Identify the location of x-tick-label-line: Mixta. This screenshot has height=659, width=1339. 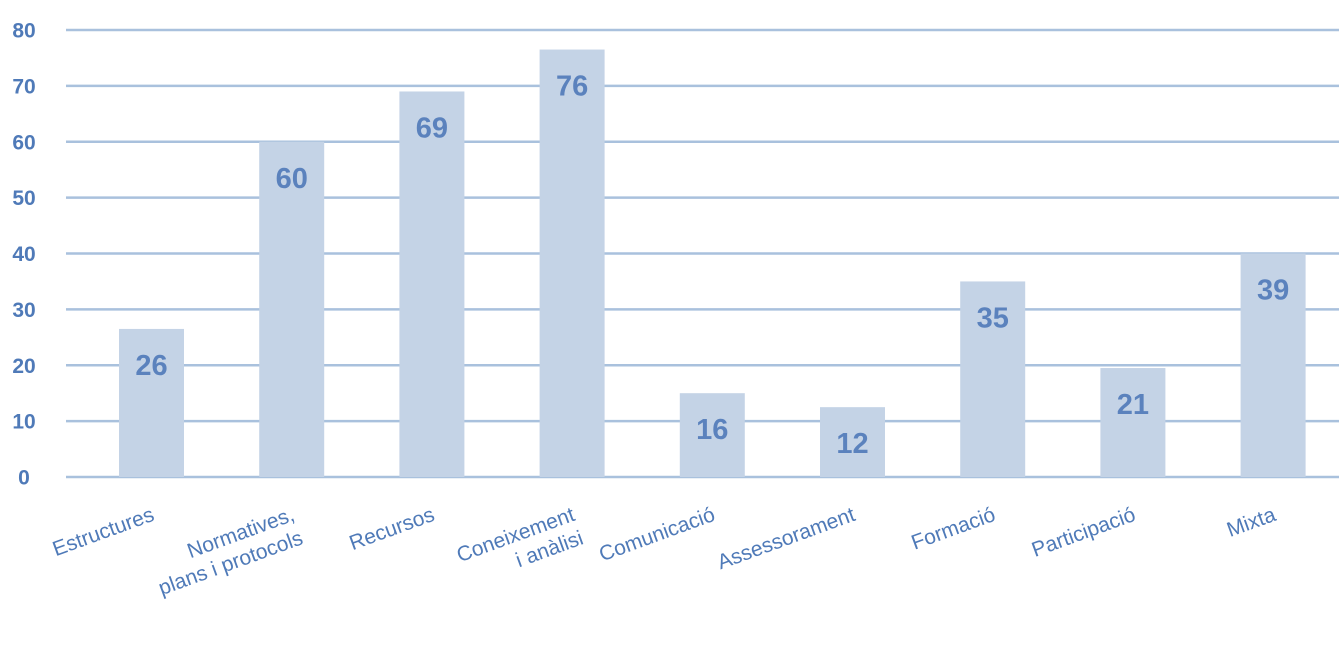
(1251, 522).